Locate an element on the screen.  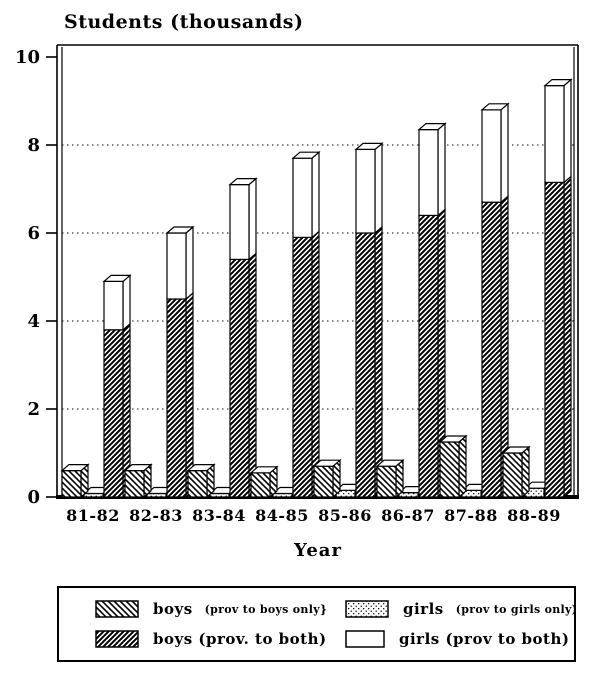
x-category-label: 81-82 is located at coordinates (93, 515).